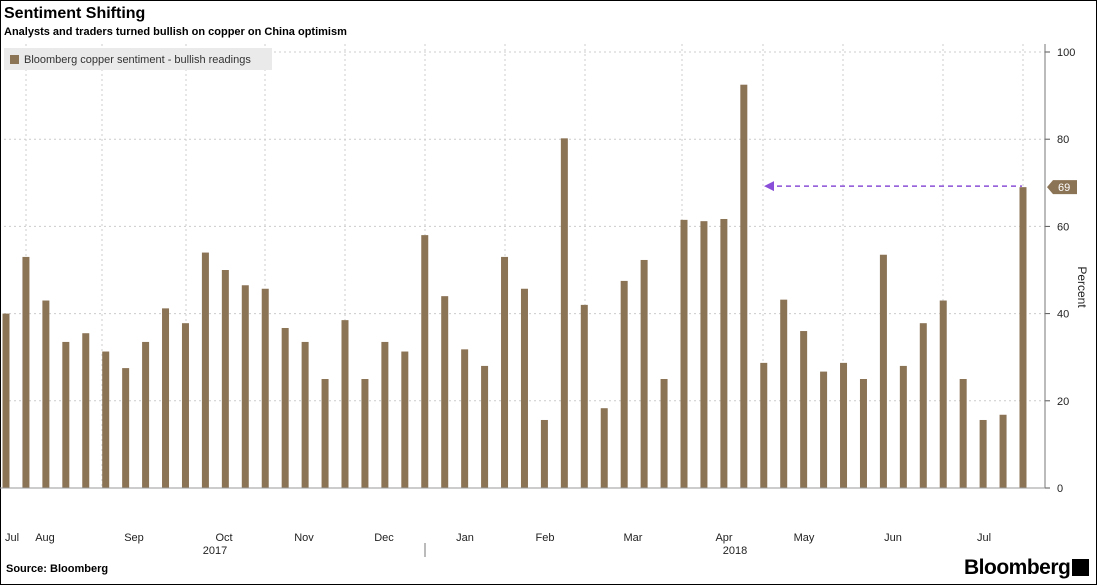 This screenshot has width=1097, height=585. Describe the element at coordinates (769, 186) in the screenshot. I see `reference-arrow-head` at that location.